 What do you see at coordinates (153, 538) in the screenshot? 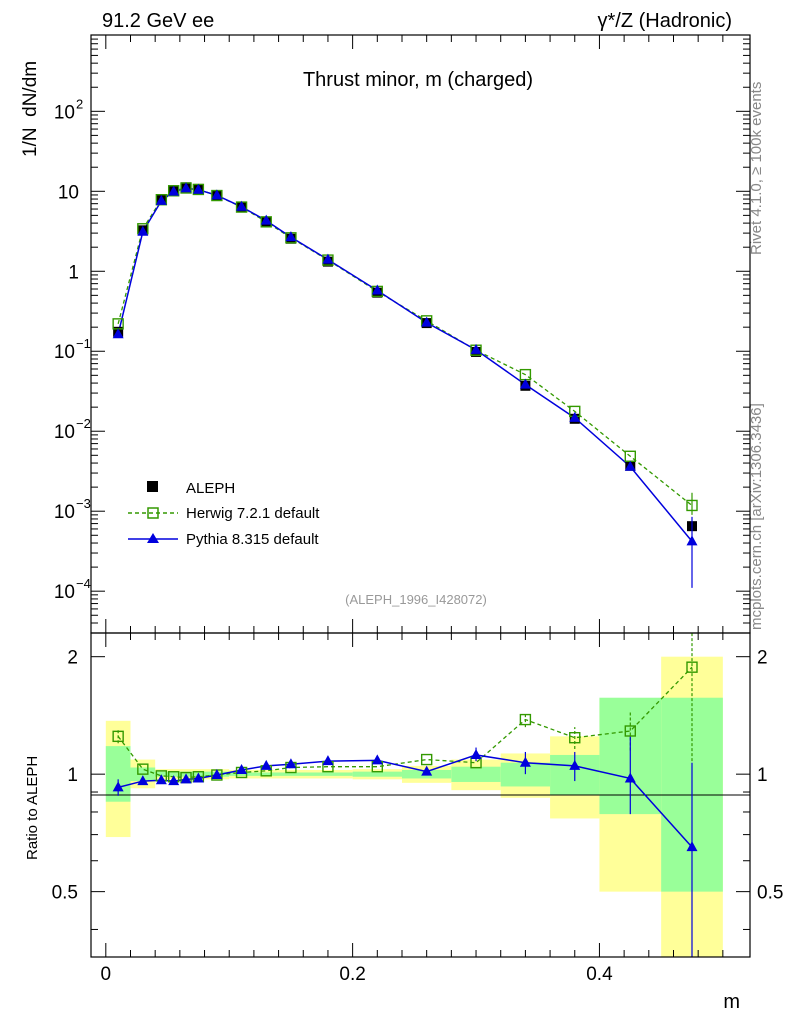
I see `legend-marker-pythia` at bounding box center [153, 538].